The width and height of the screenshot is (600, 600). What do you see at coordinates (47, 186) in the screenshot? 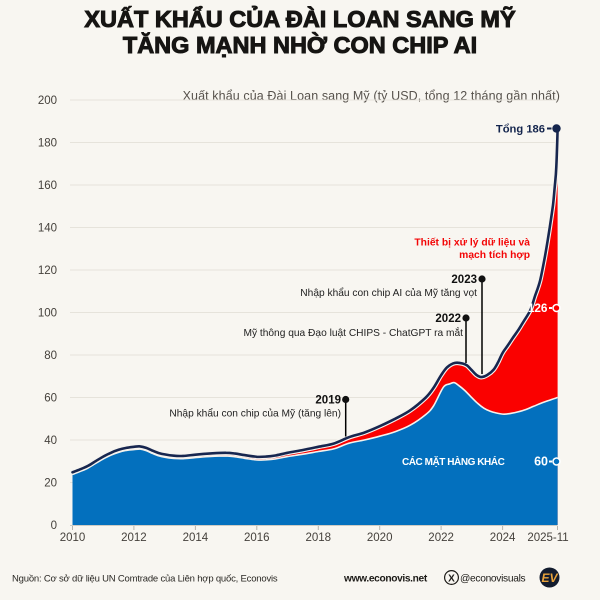
I see `svg-text: 160` at bounding box center [47, 186].